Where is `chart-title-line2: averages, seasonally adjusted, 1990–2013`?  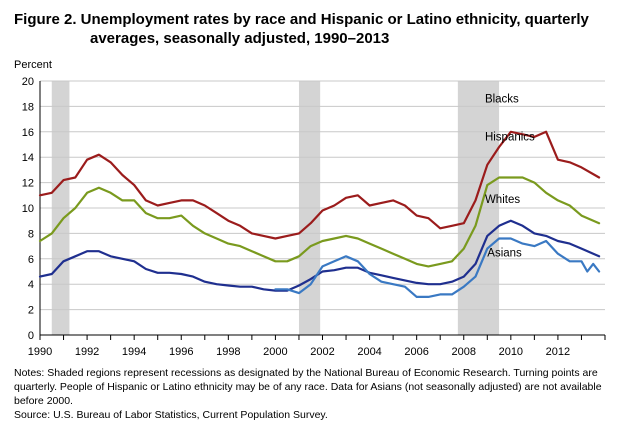
chart-title-line2: averages, seasonally adjusted, 1990–2013 is located at coordinates (240, 38).